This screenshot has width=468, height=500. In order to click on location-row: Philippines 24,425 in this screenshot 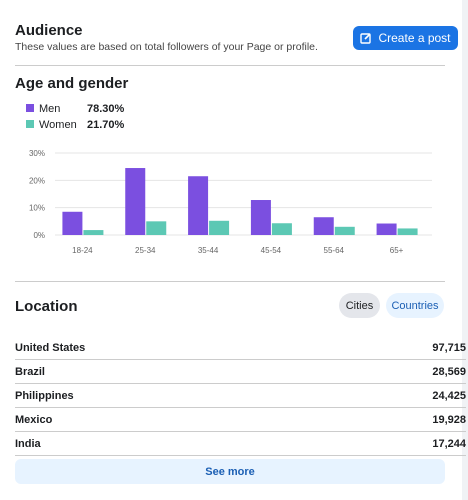, I will do `click(240, 396)`.